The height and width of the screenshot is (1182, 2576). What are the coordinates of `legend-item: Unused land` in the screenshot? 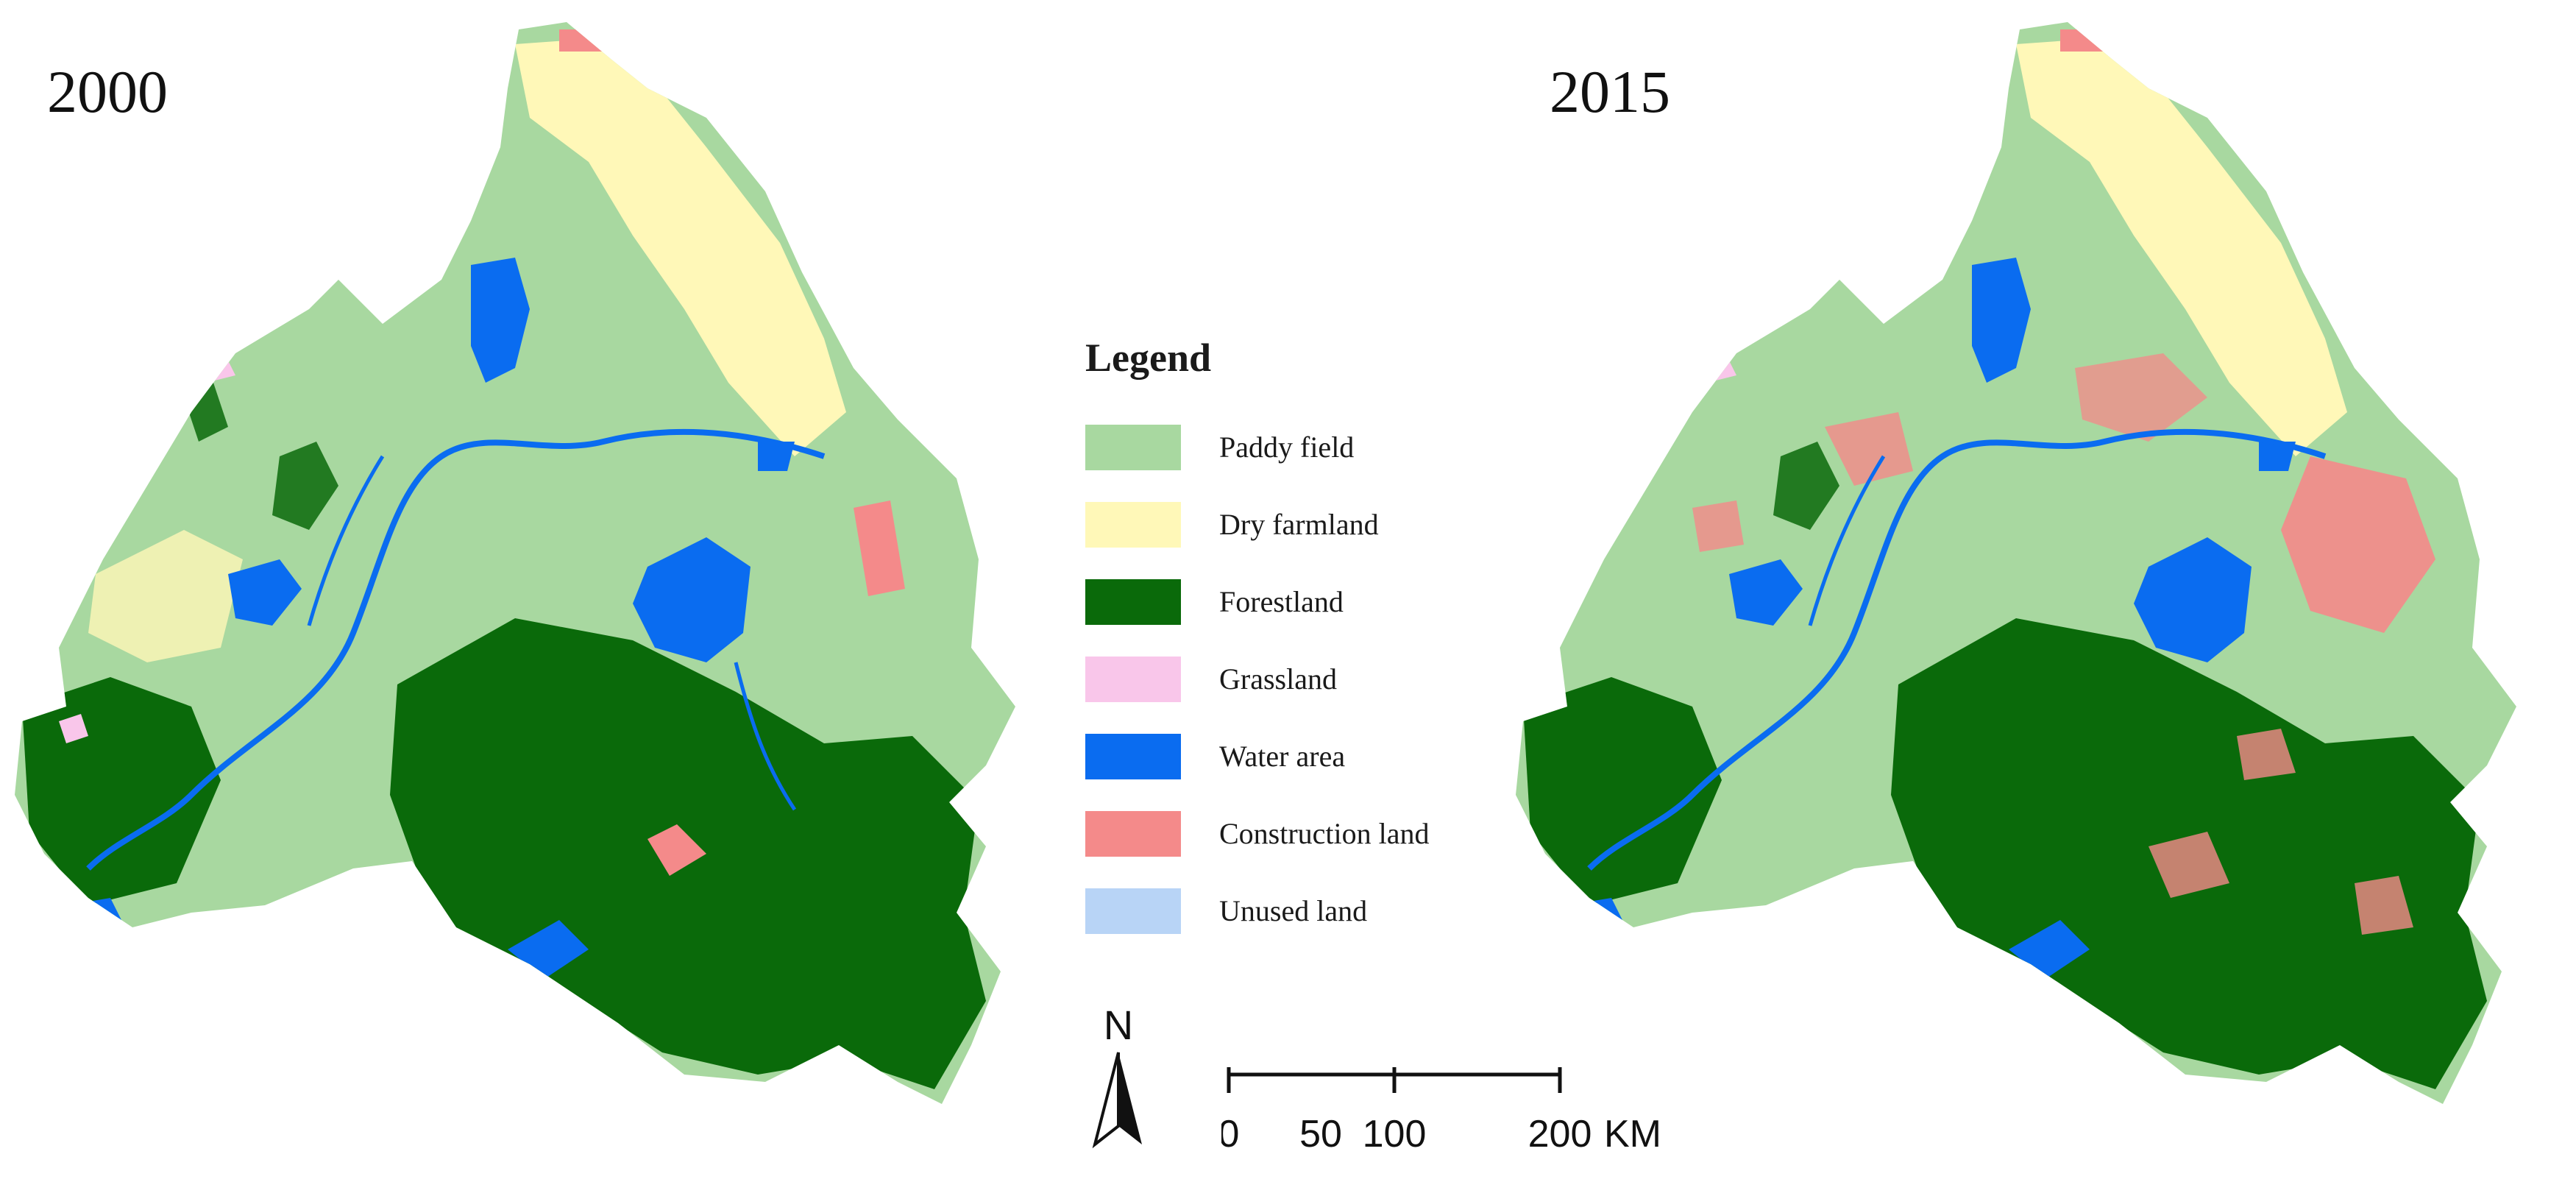 It's located at (1291, 910).